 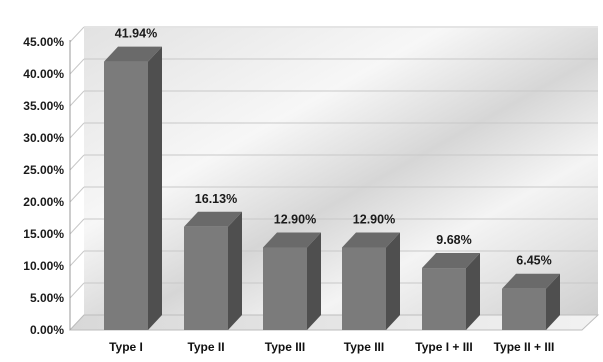 What do you see at coordinates (43, 170) in the screenshot?
I see `y-tick-label: 25.00%` at bounding box center [43, 170].